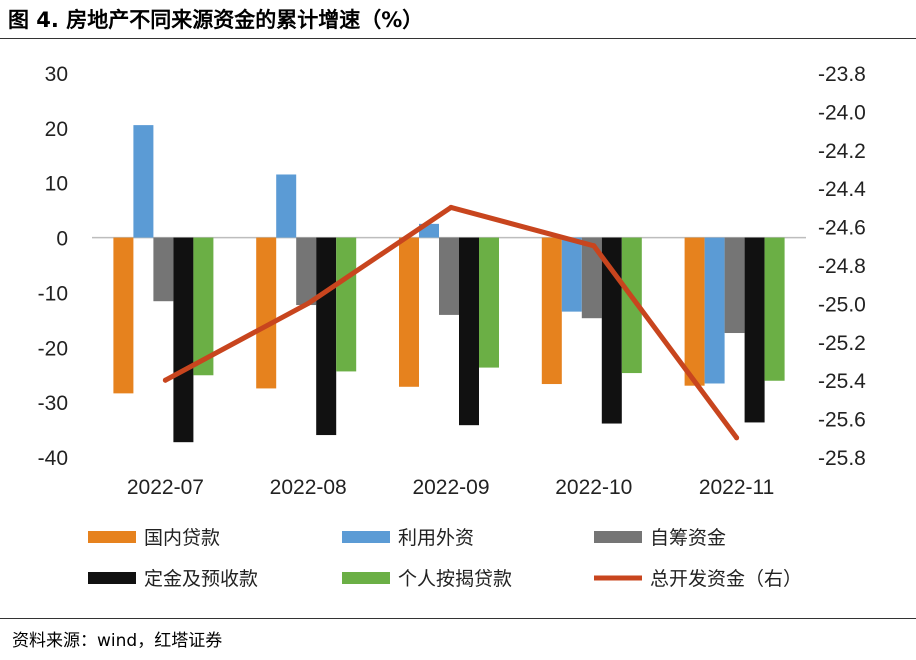 The height and width of the screenshot is (660, 916). What do you see at coordinates (53, 293) in the screenshot?
I see `y-left-tick-label: -10` at bounding box center [53, 293].